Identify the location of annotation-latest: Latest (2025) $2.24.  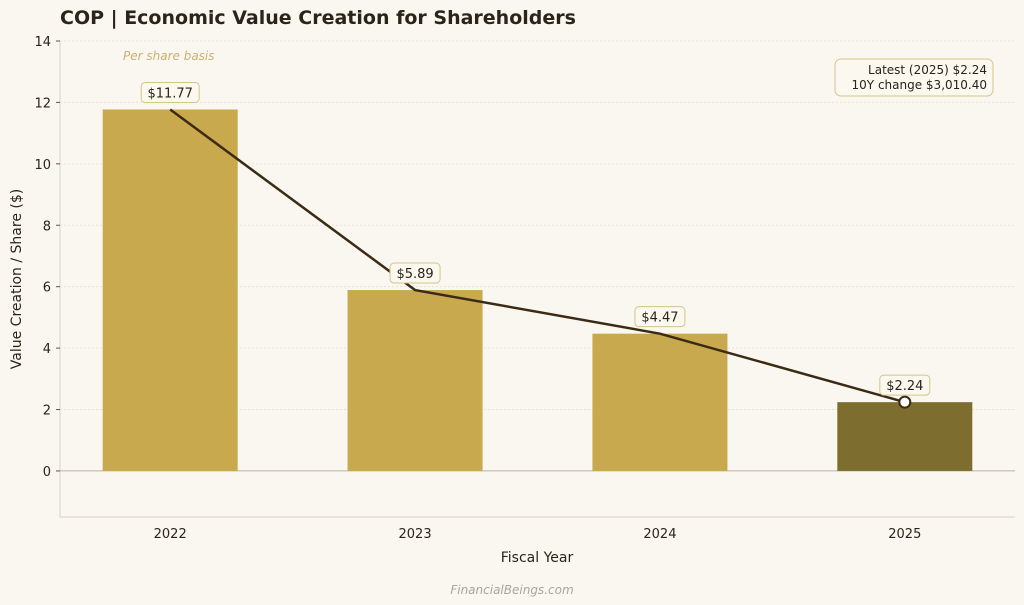
(927, 70).